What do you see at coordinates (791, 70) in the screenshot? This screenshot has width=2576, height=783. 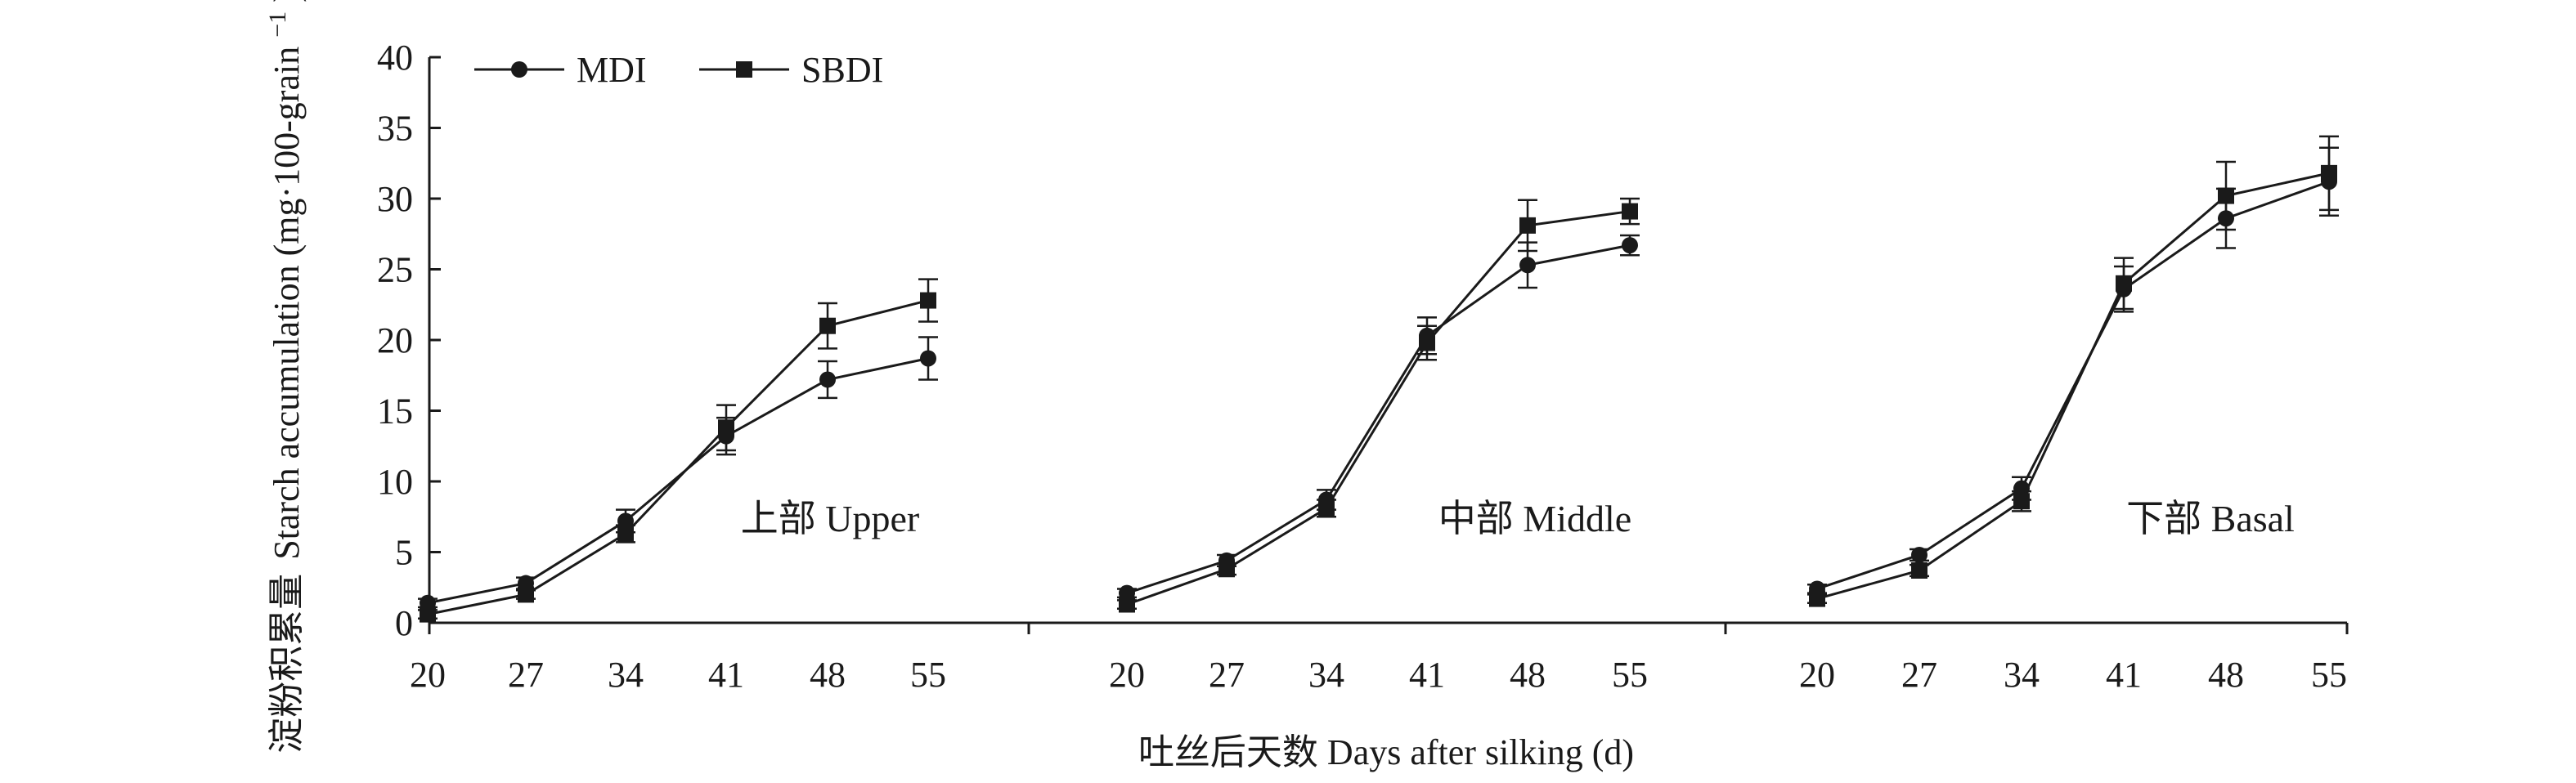 I see `legend-item-sbdi: SBDI` at bounding box center [791, 70].